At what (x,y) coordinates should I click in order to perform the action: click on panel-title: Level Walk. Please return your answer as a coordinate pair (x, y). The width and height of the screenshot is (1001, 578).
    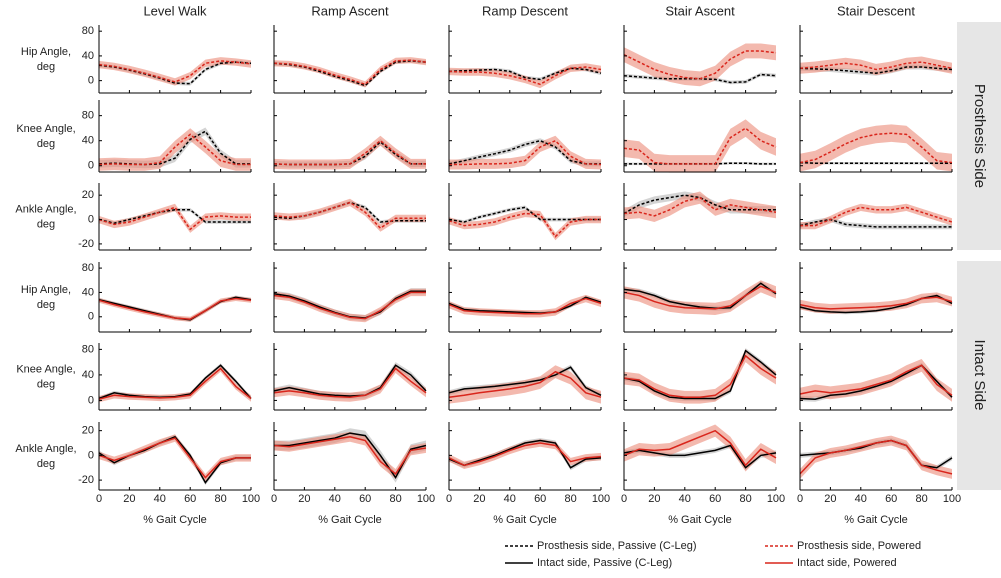
    Looking at the image, I should click on (175, 10).